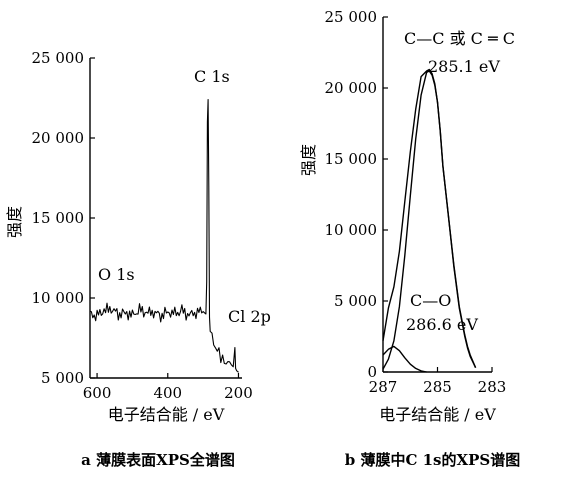 The width and height of the screenshot is (567, 483). What do you see at coordinates (429, 220) in the screenshot?
I see `series-line-c-c-c-c` at bounding box center [429, 220].